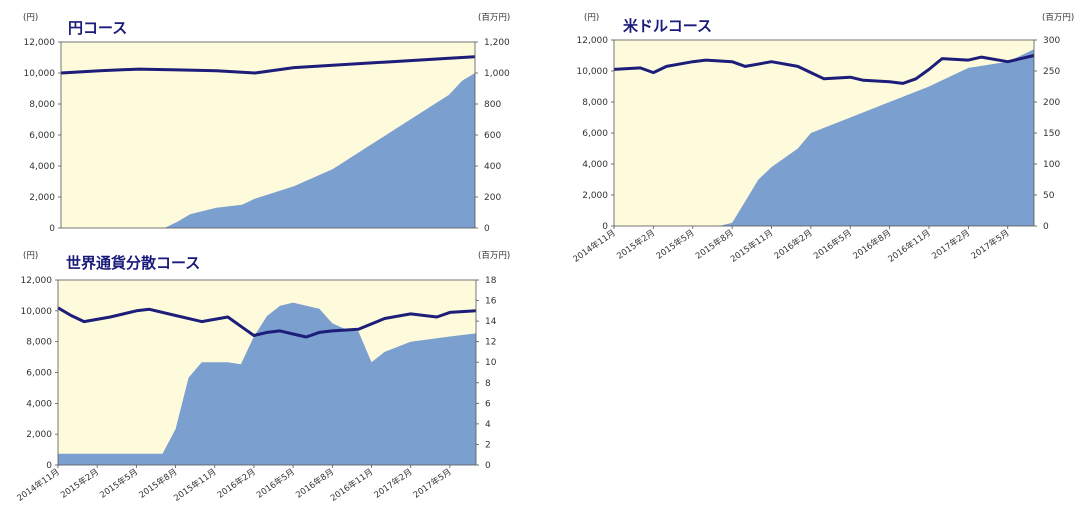  What do you see at coordinates (1051, 165) in the screenshot?
I see `right-tick-label: 100` at bounding box center [1051, 165].